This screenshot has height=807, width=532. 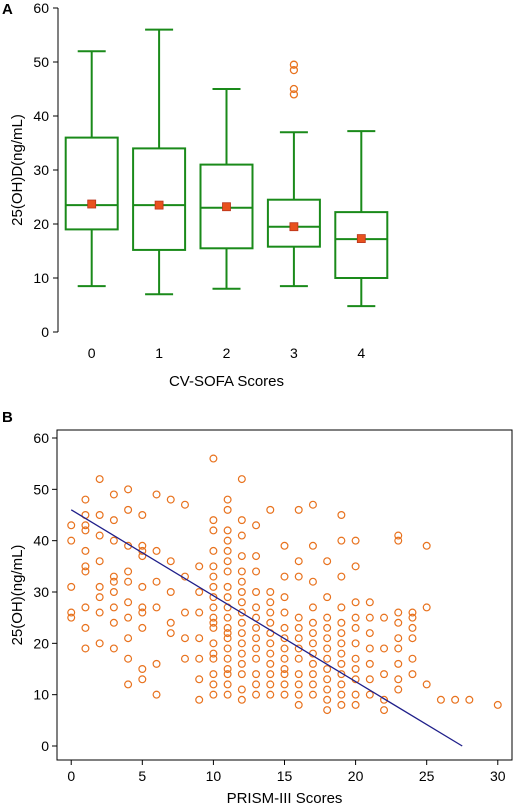 I want to click on panel-b-y-tick-label: 0, so click(x=45, y=746).